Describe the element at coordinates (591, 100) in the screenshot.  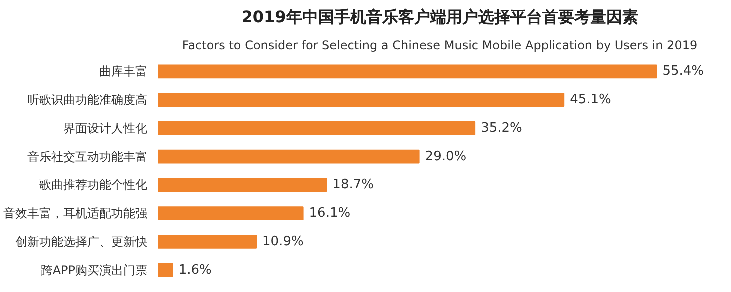
I see `data-label: 45.1%` at that location.